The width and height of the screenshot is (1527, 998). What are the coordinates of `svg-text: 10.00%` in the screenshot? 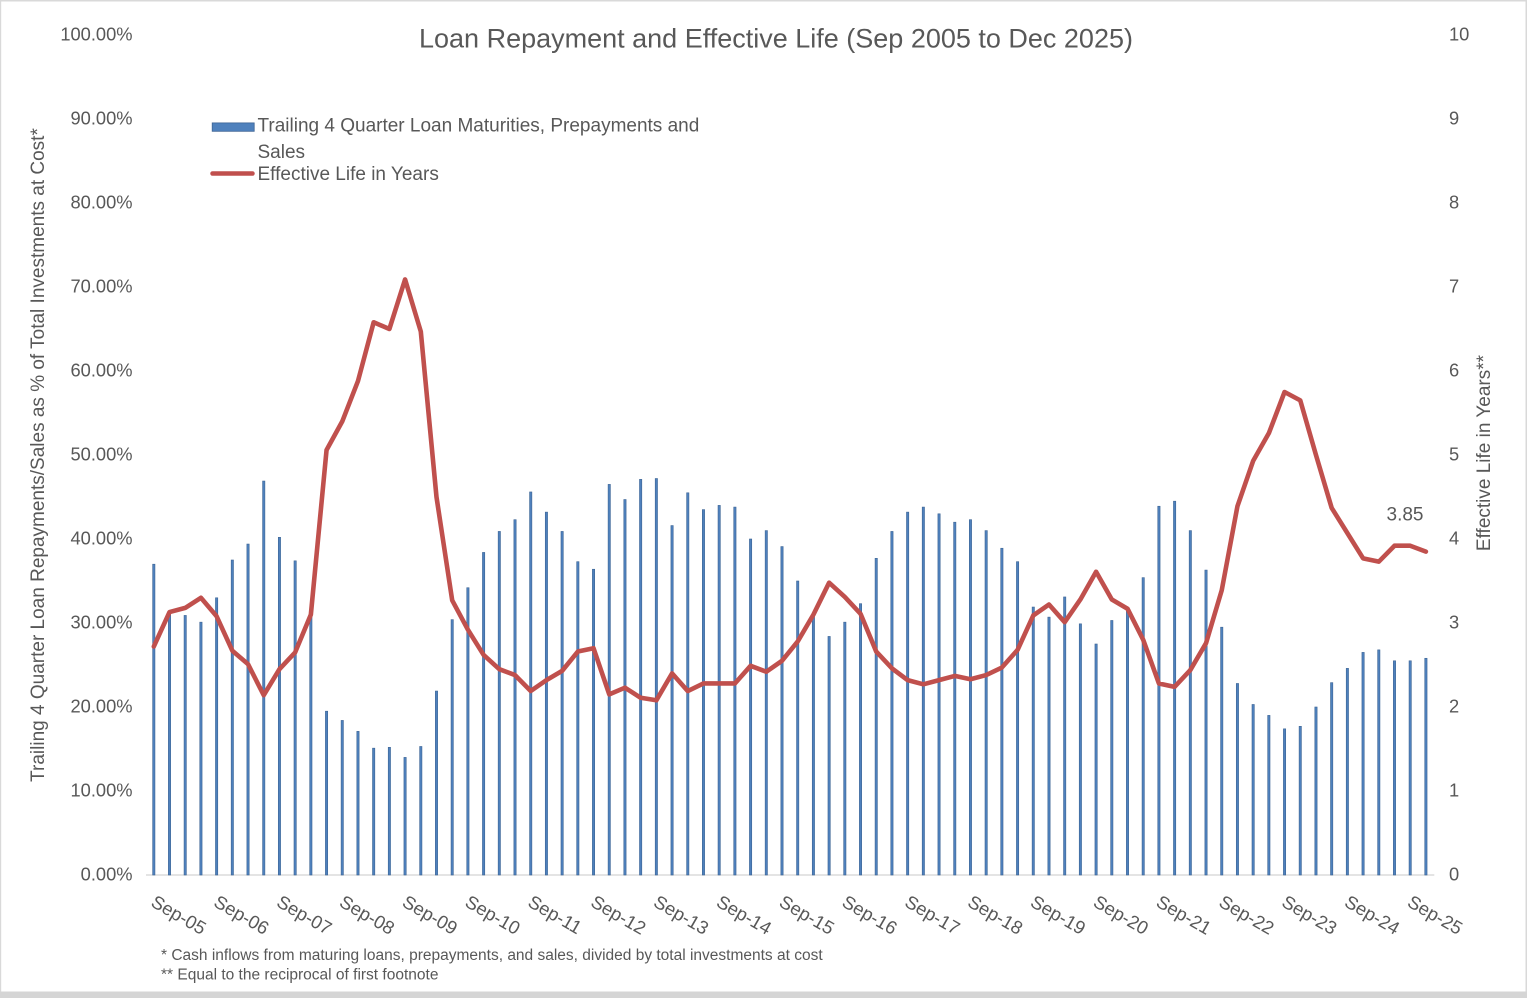 It's located at (101, 789).